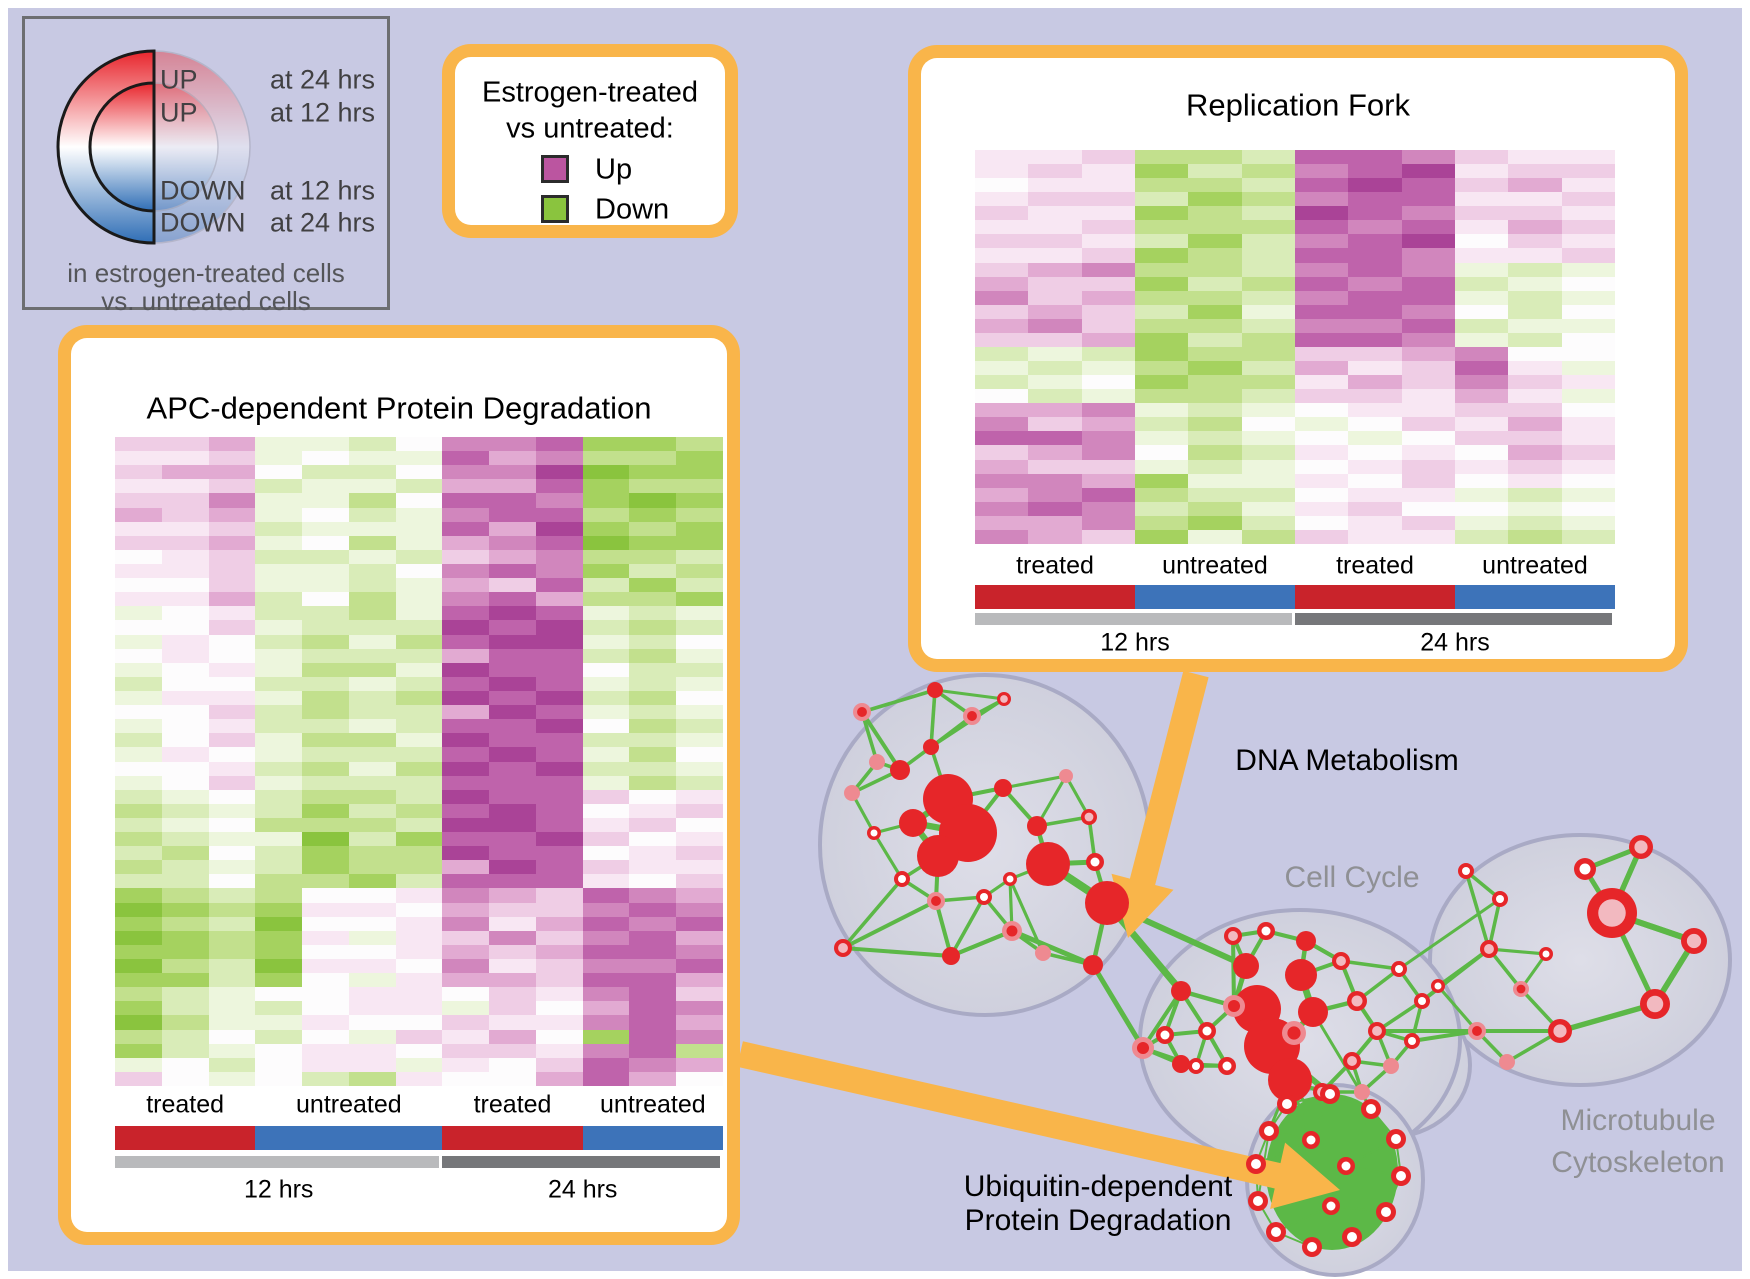  Describe the element at coordinates (1135, 642) in the screenshot. I see `time-label: 12 hrs` at that location.